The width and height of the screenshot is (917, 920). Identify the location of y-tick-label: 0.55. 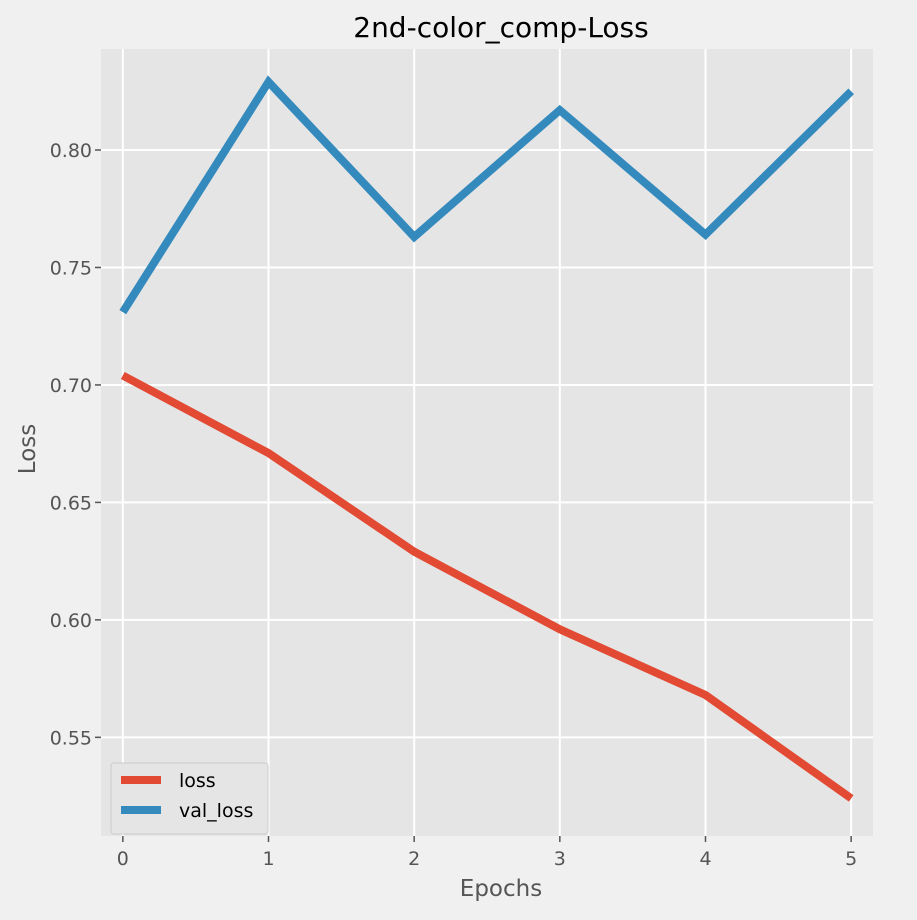
(71, 738).